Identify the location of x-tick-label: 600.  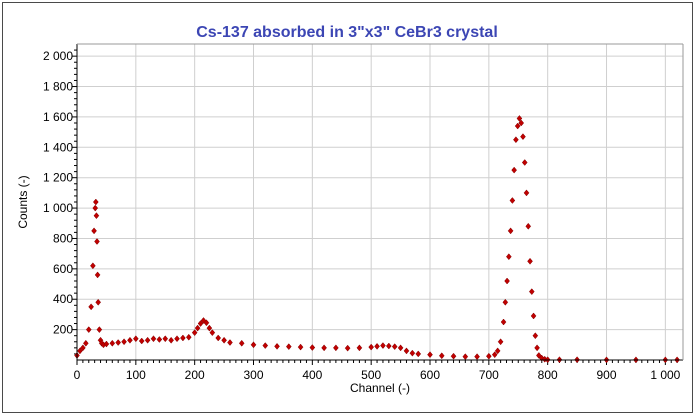
(430, 375).